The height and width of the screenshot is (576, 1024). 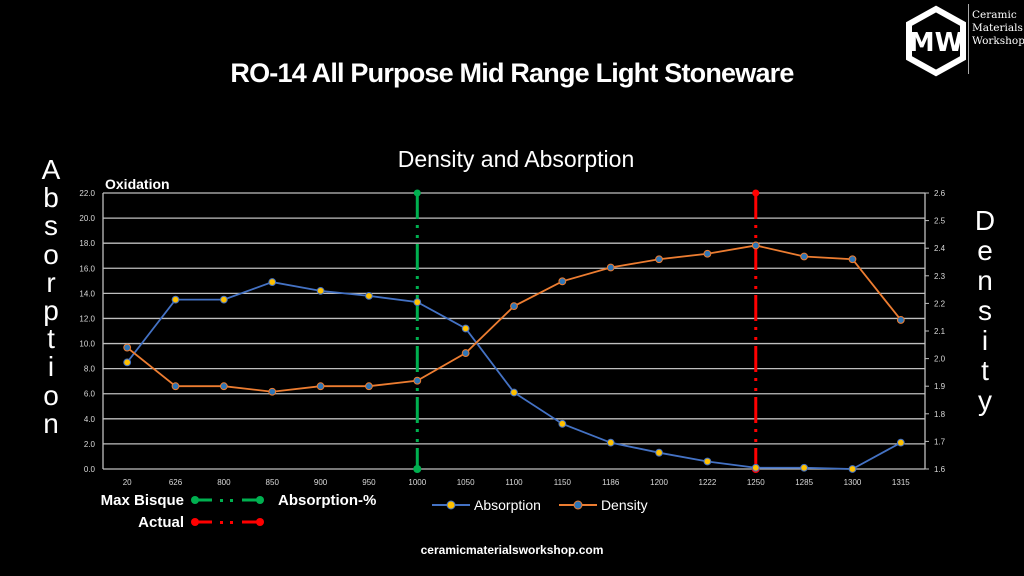 I want to click on y-tick-label: 18.0, so click(x=87, y=243).